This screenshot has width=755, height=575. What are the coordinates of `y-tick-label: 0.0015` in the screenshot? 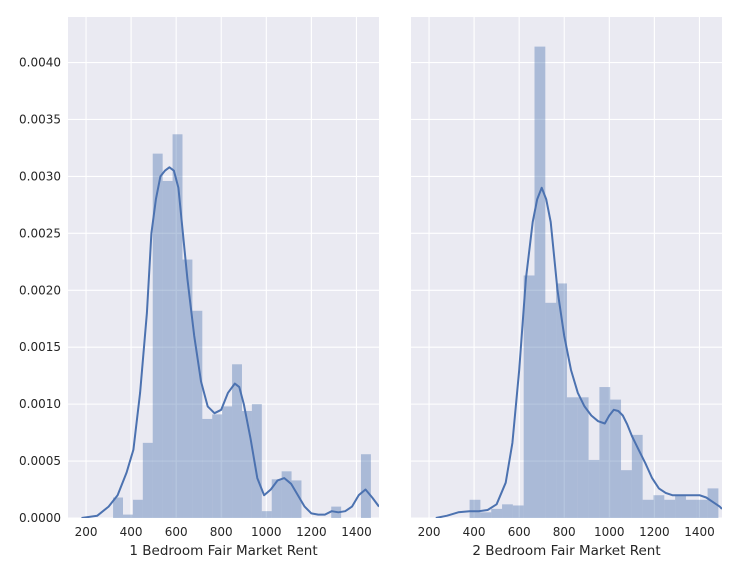 It's located at (40, 347).